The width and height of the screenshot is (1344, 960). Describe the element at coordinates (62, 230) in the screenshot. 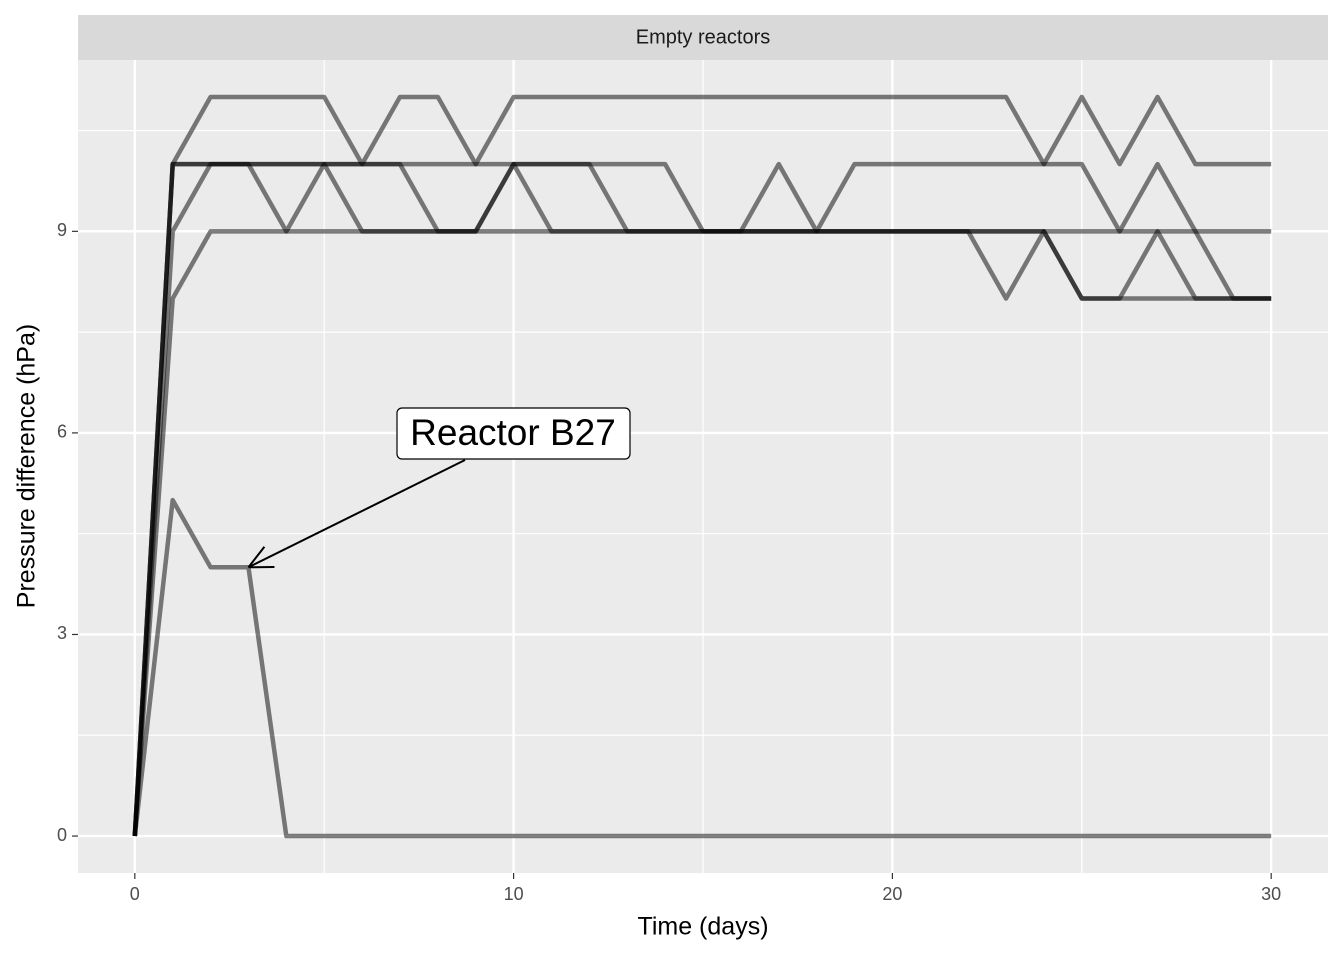

I see `y-tick-label: 9` at that location.